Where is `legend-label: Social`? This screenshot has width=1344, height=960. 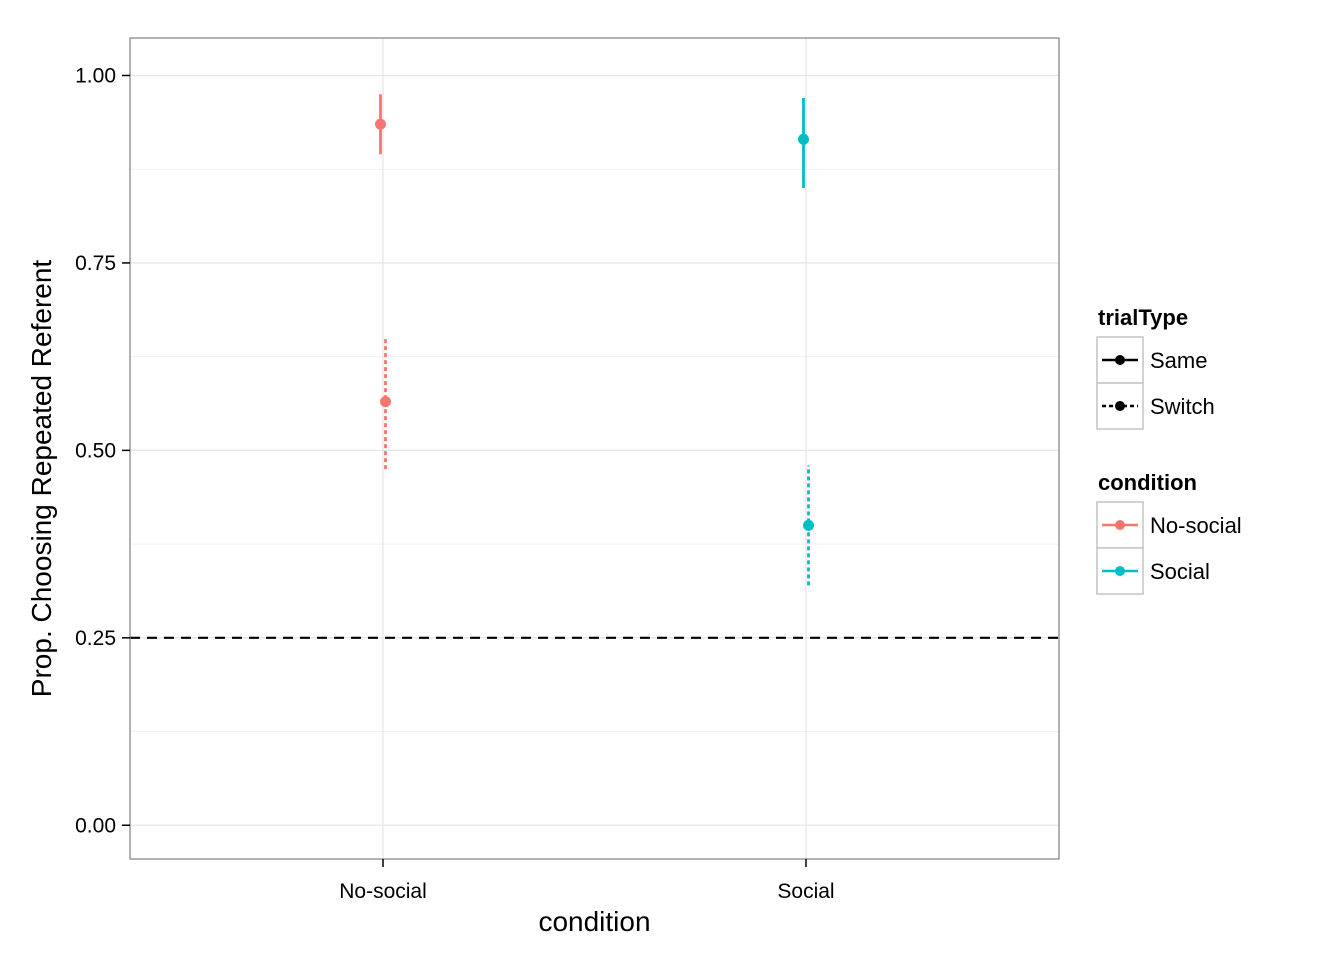
legend-label: Social is located at coordinates (1180, 571).